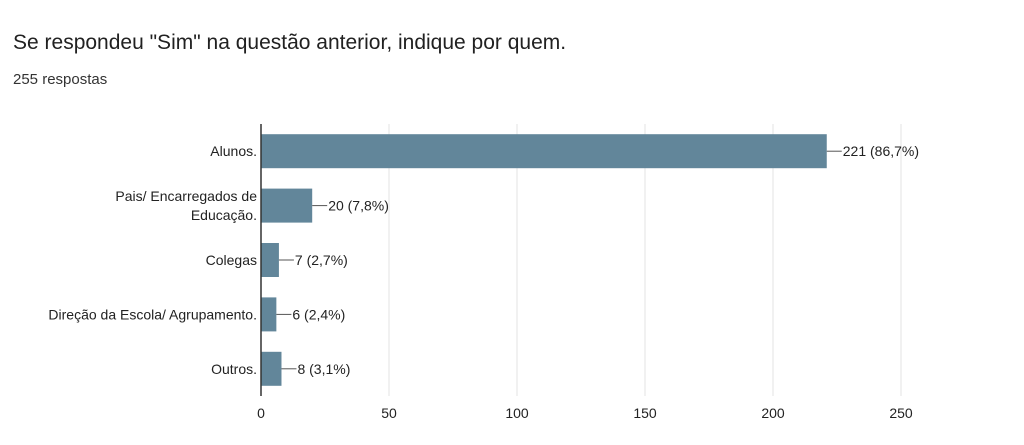 The width and height of the screenshot is (1024, 445). Describe the element at coordinates (186, 196) in the screenshot. I see `category-label-line: Pais/ Encarregados de` at that location.